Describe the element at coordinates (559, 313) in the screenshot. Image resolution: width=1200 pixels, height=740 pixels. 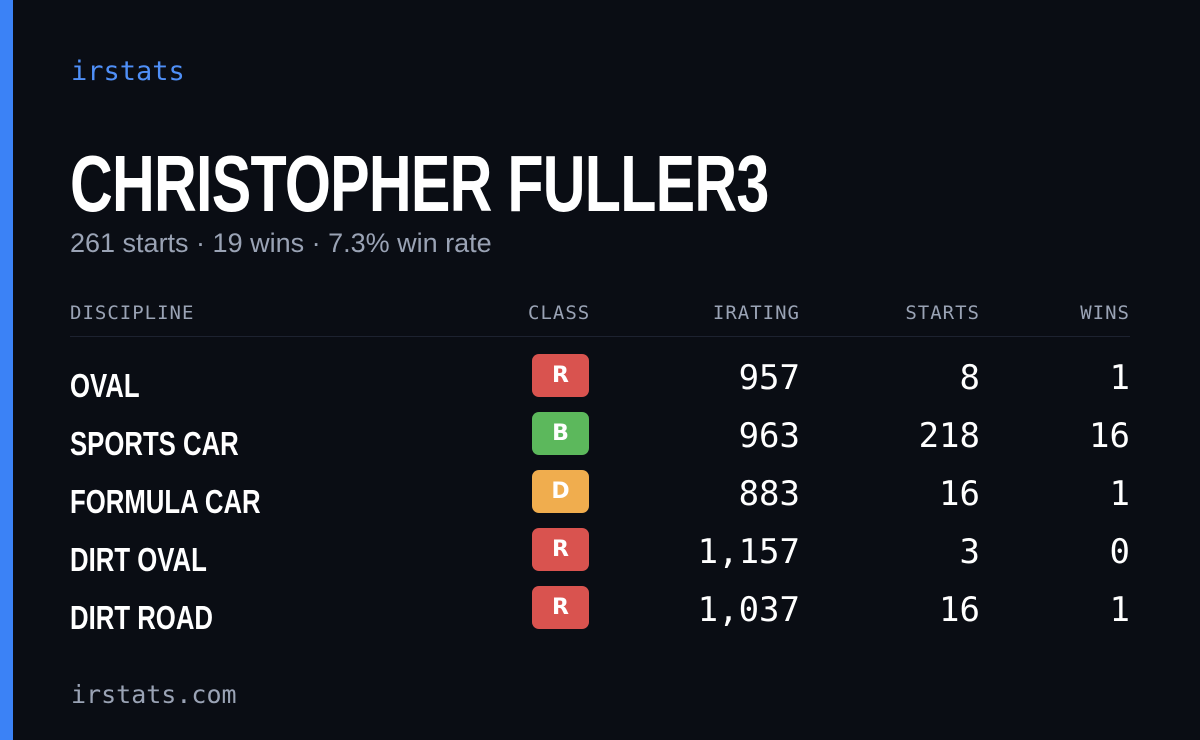
I see `header-class: CLASS` at that location.